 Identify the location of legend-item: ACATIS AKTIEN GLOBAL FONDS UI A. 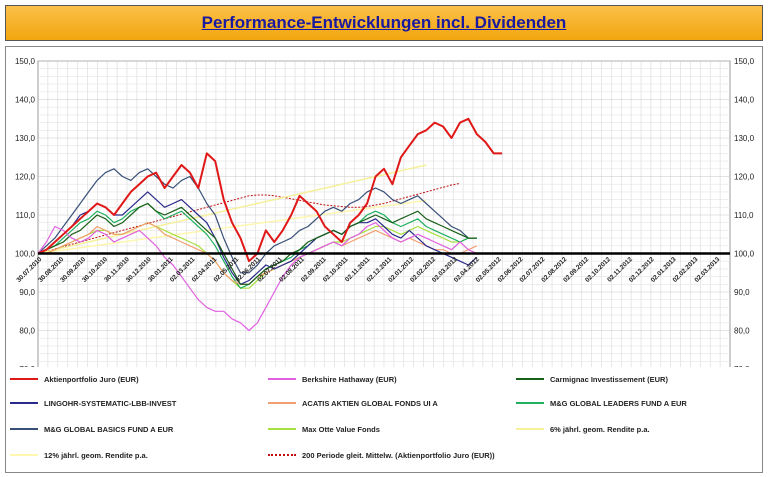
(353, 403).